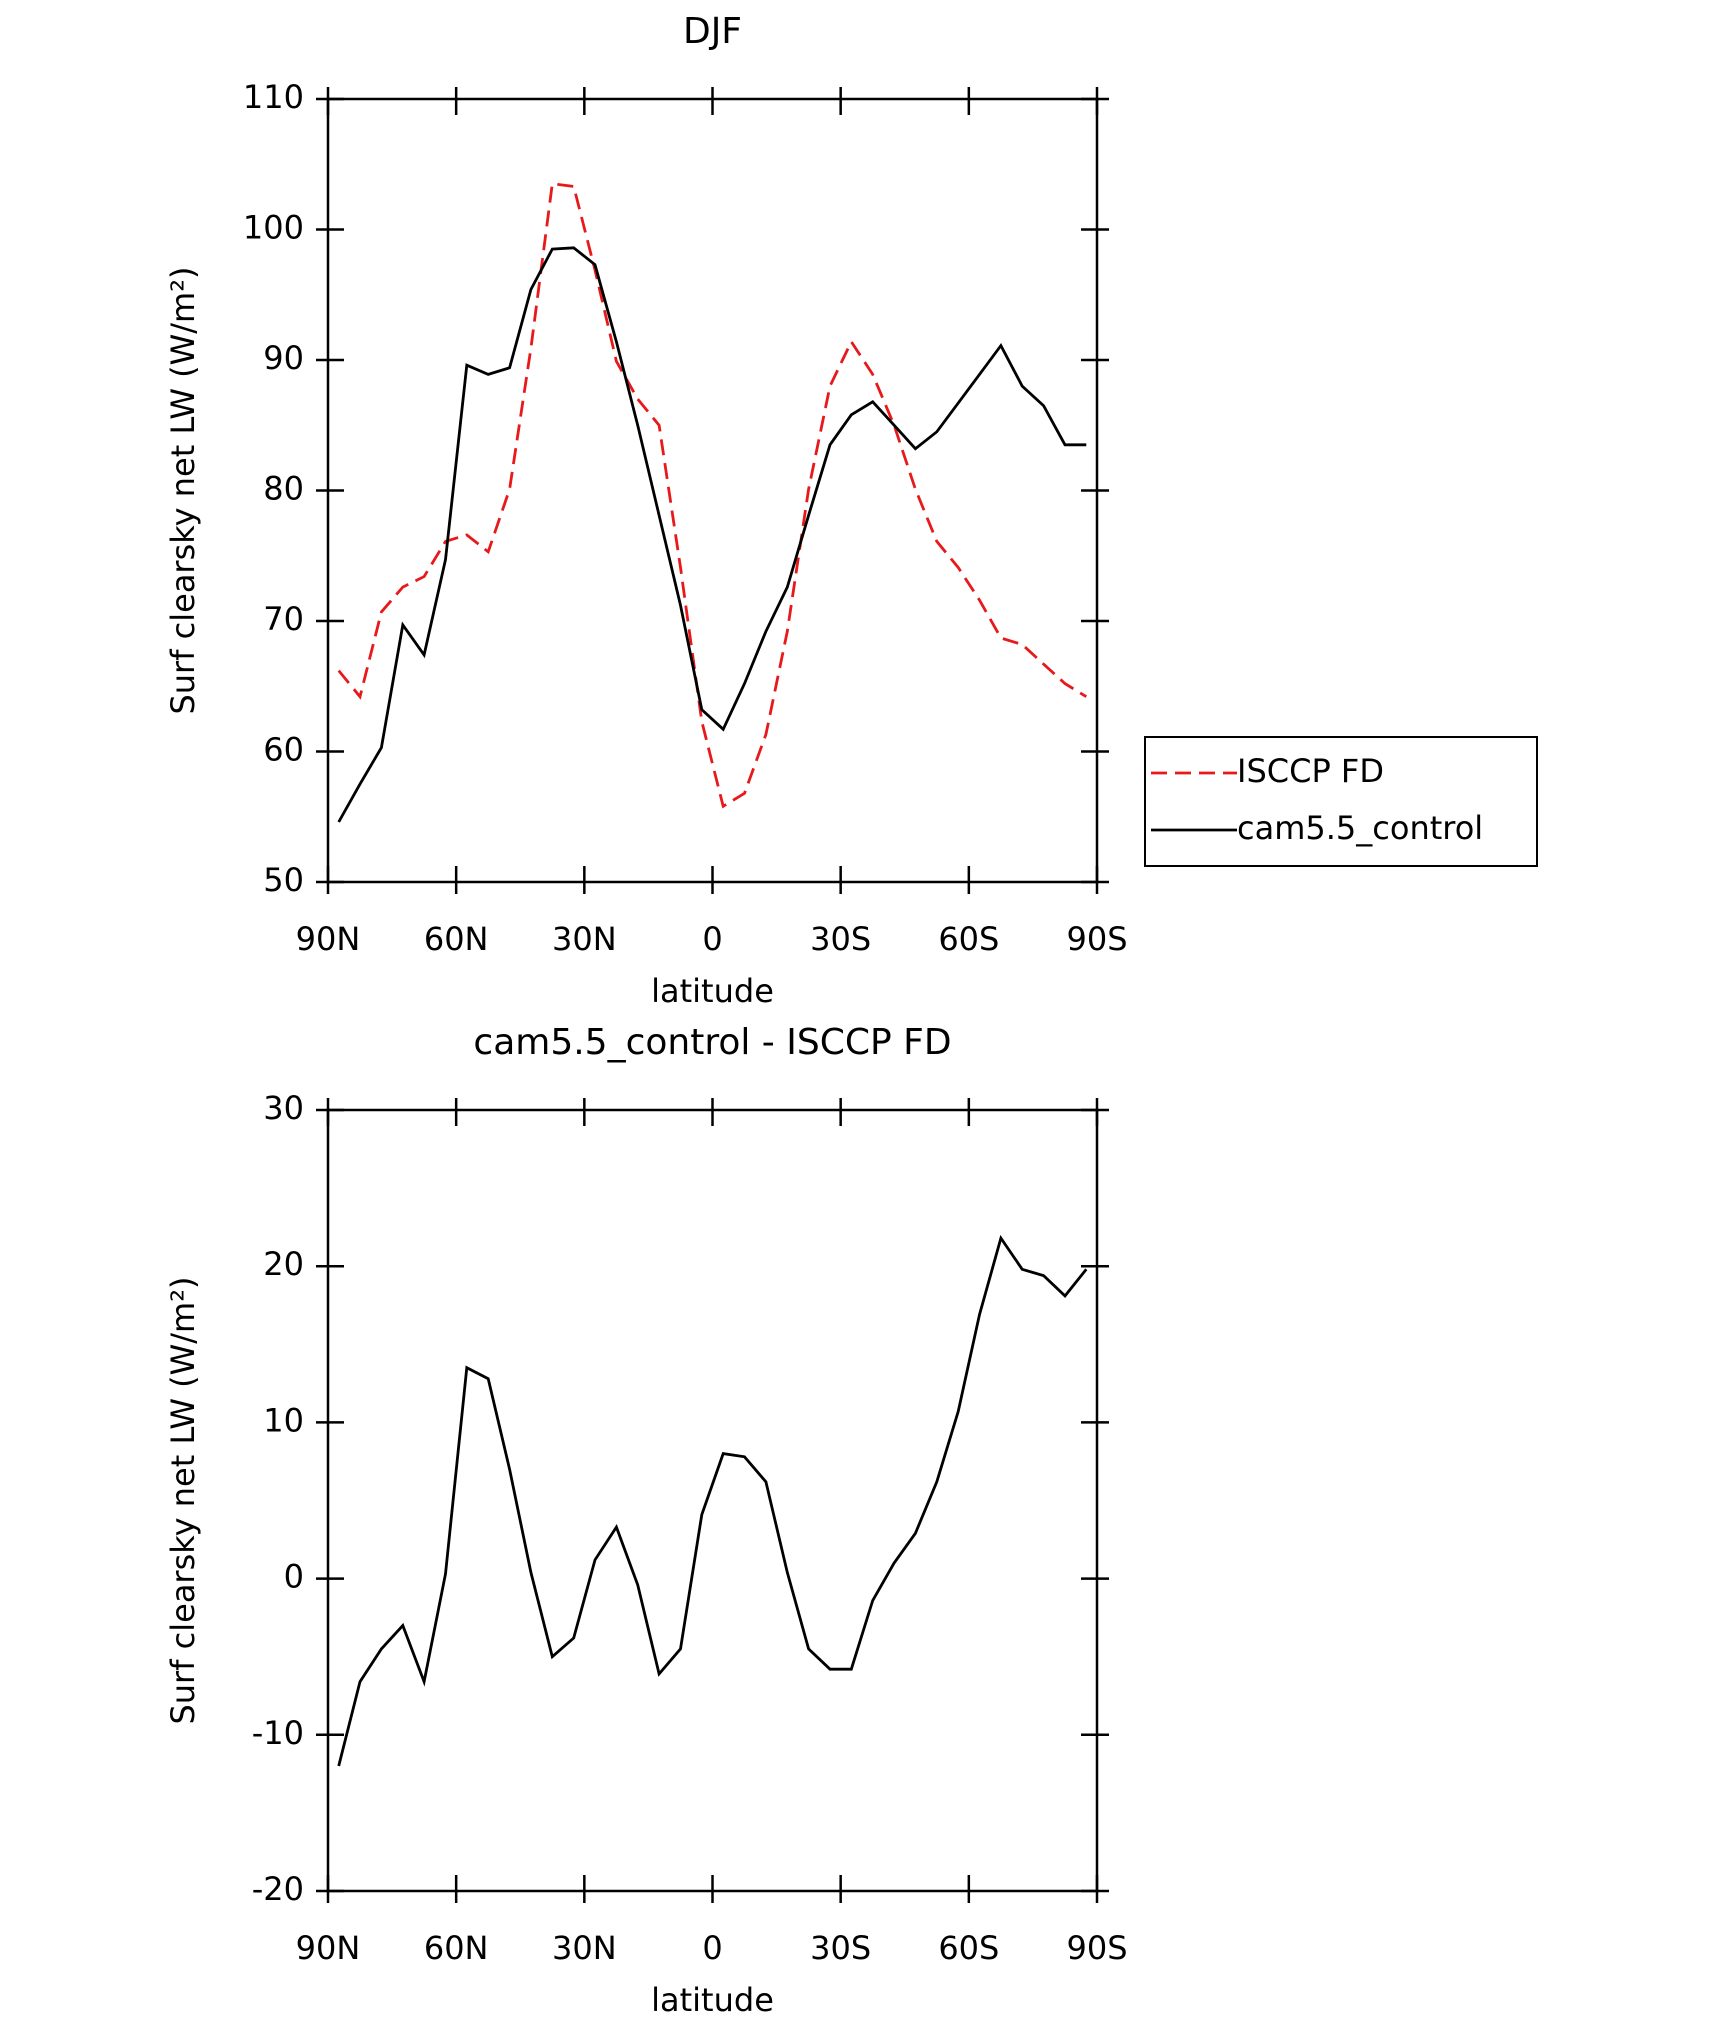 The image size is (1710, 2021). What do you see at coordinates (283, 619) in the screenshot?
I see `y-tick-label: 70` at bounding box center [283, 619].